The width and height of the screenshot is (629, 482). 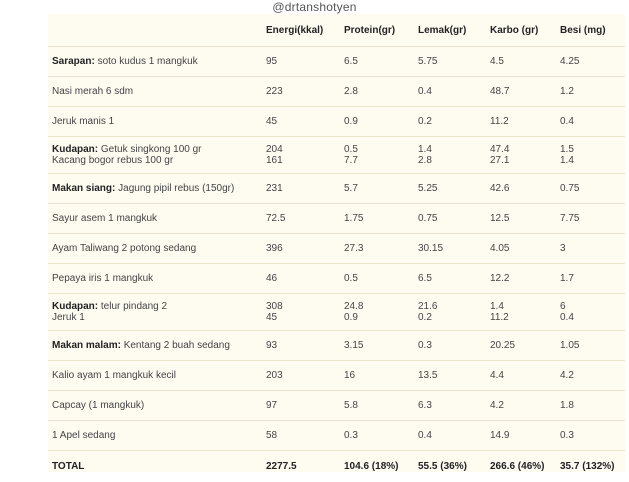 What do you see at coordinates (146, 61) in the screenshot?
I see `food-name: soto kudus 1 mangkuk` at bounding box center [146, 61].